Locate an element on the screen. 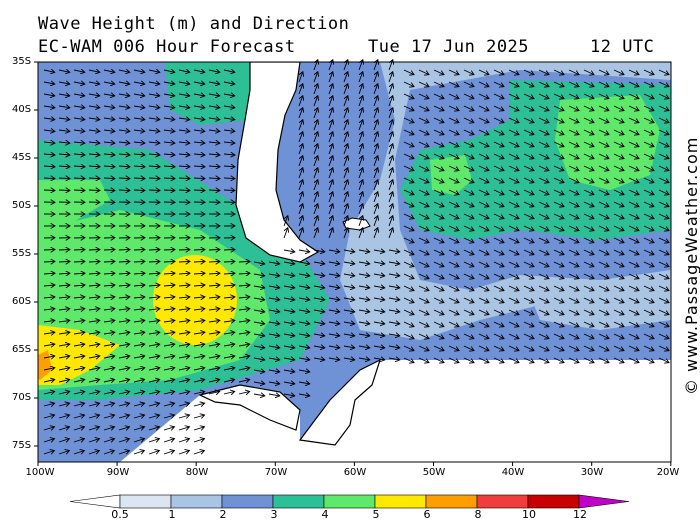  lat-label: 55S is located at coordinates (22, 253).